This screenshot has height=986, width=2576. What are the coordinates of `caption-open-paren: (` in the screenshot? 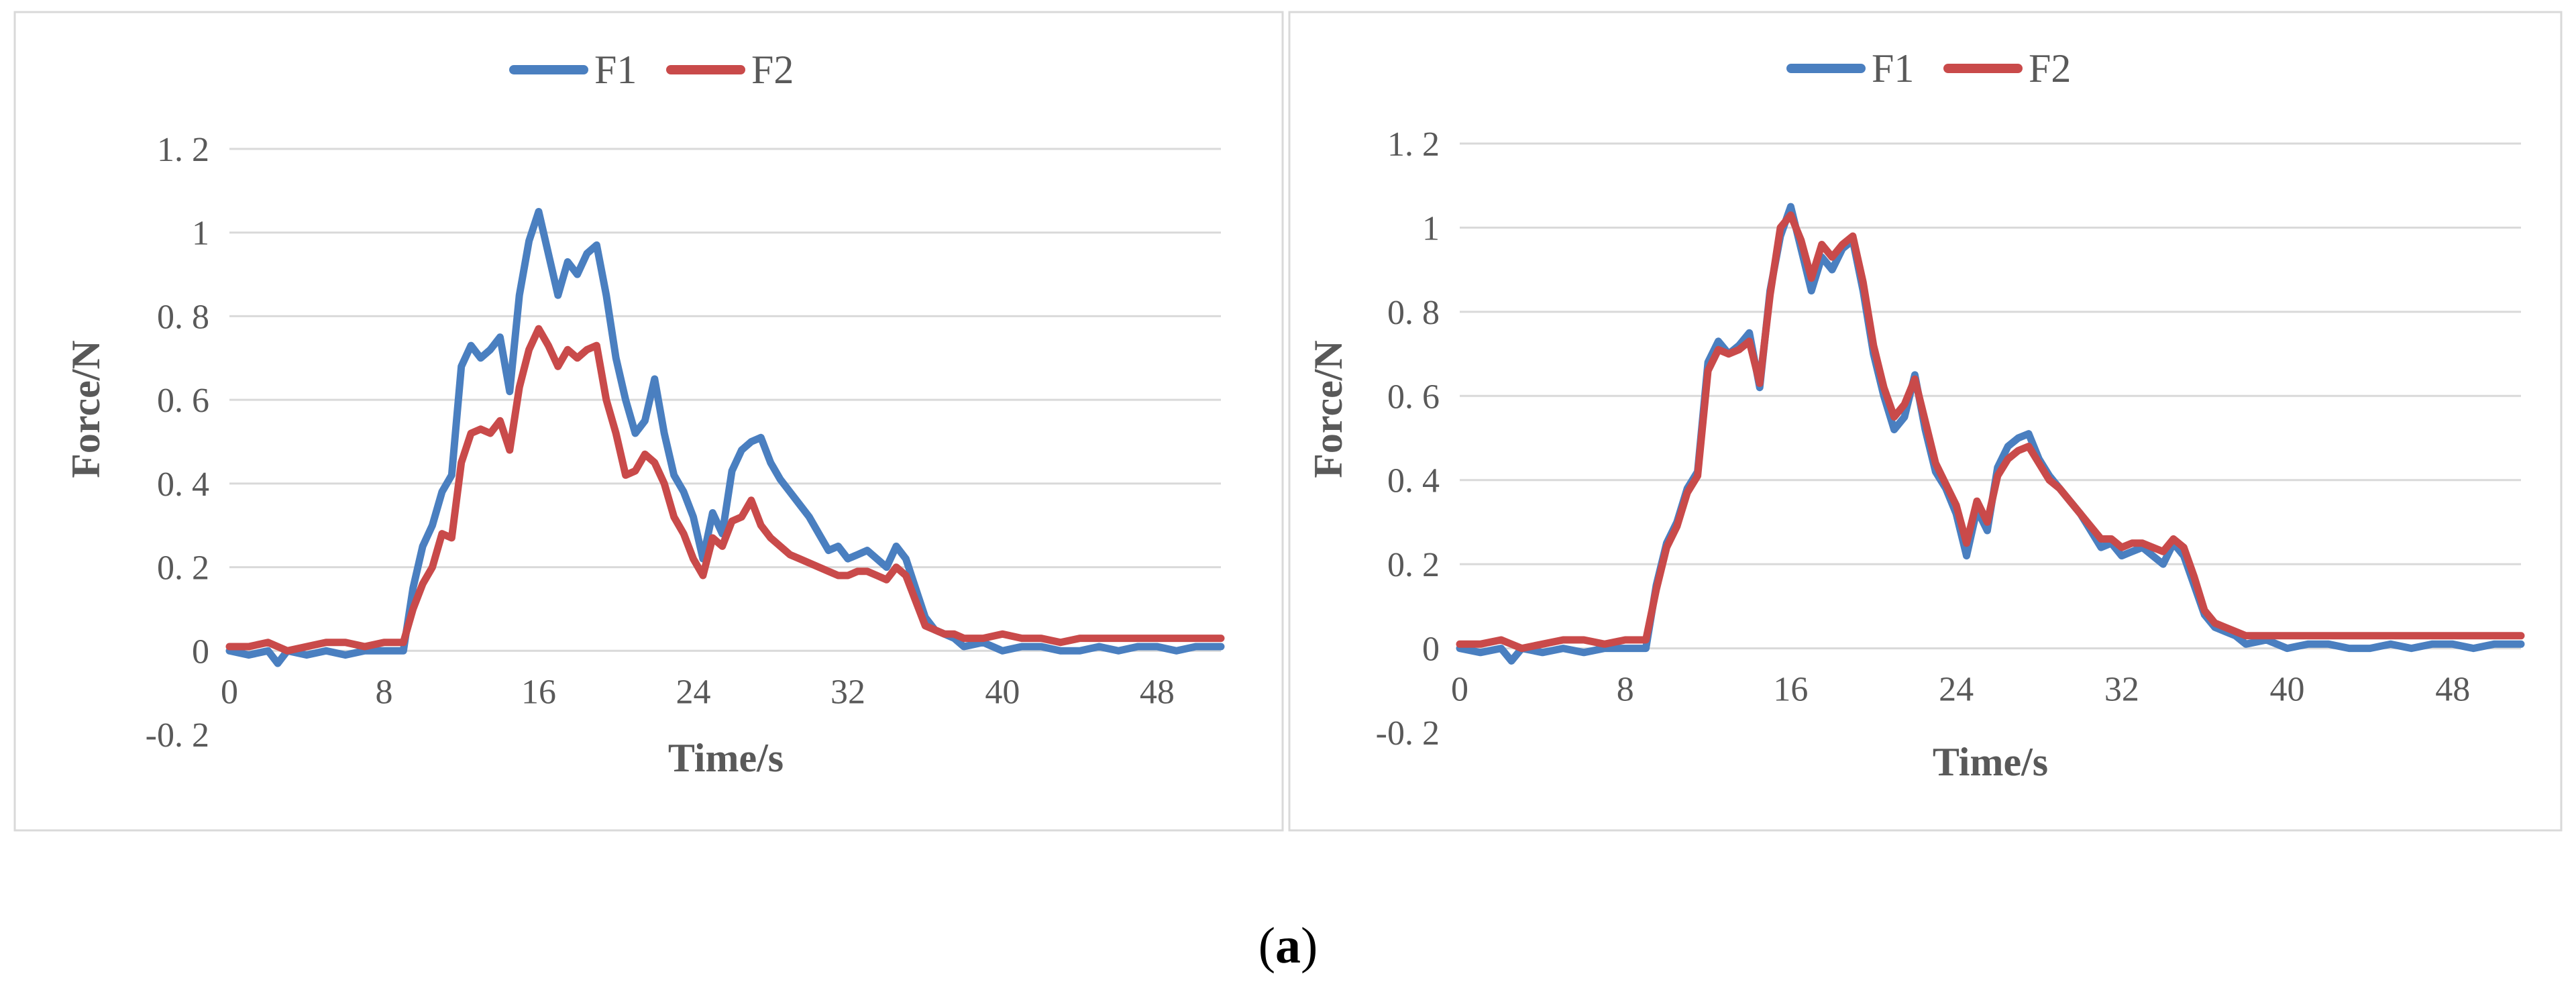 It's located at (1266, 946).